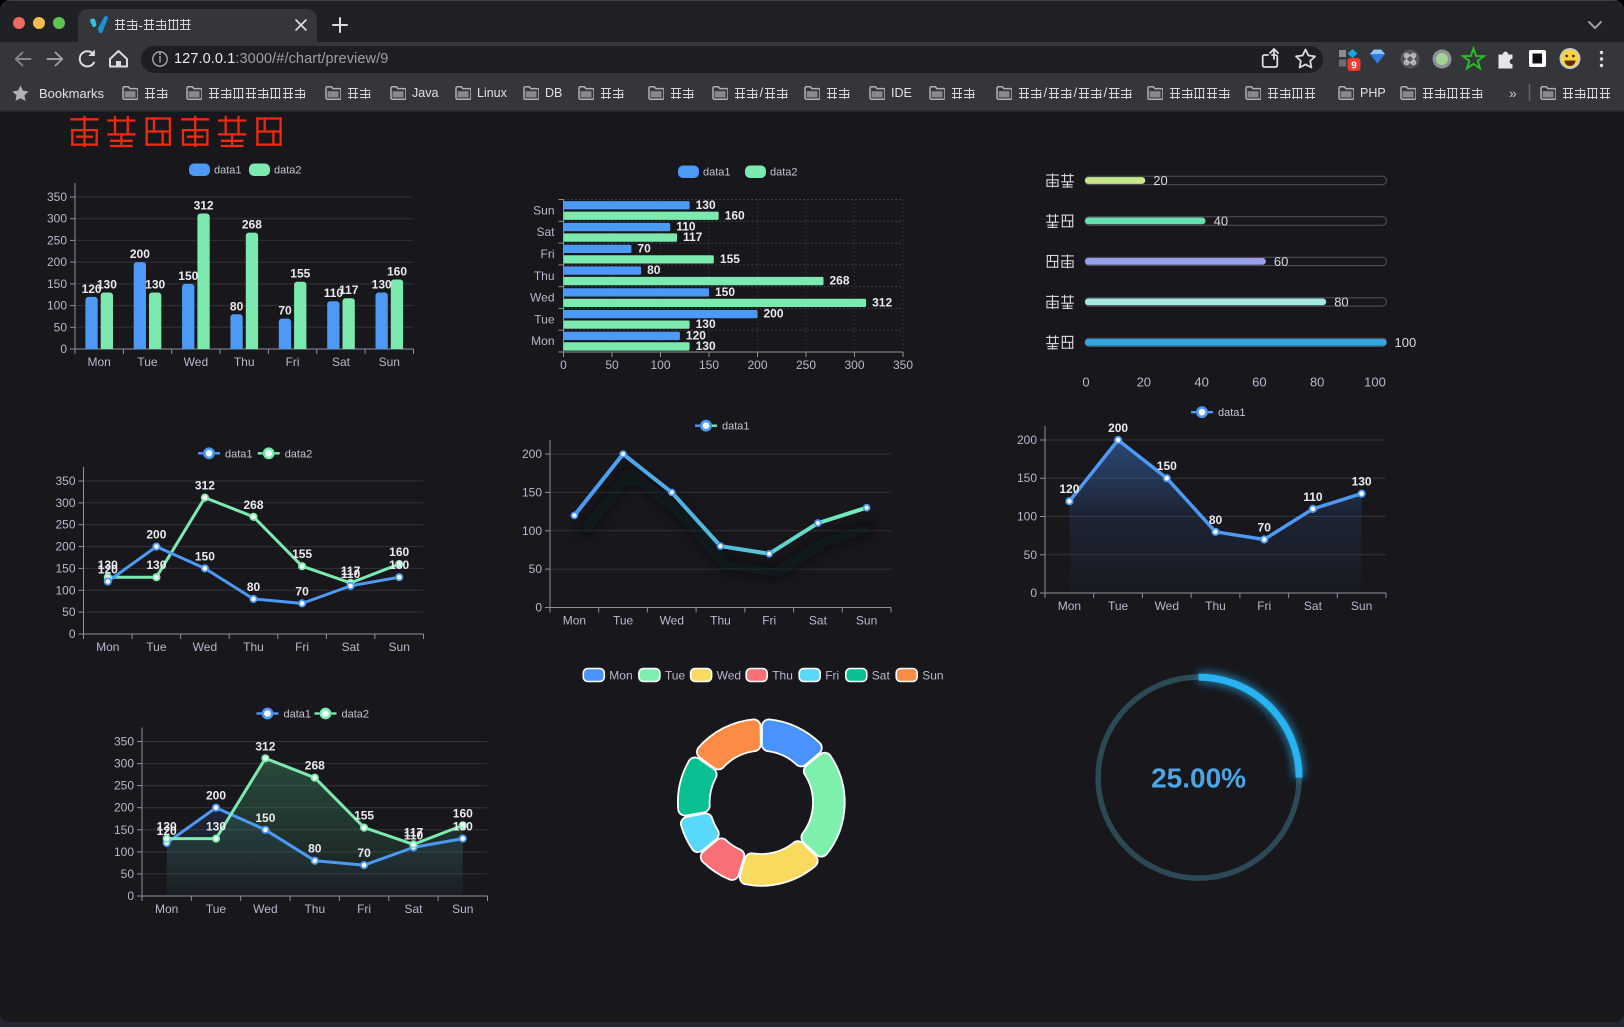 This screenshot has height=1027, width=1624. I want to click on svg-text: 20, so click(1144, 382).